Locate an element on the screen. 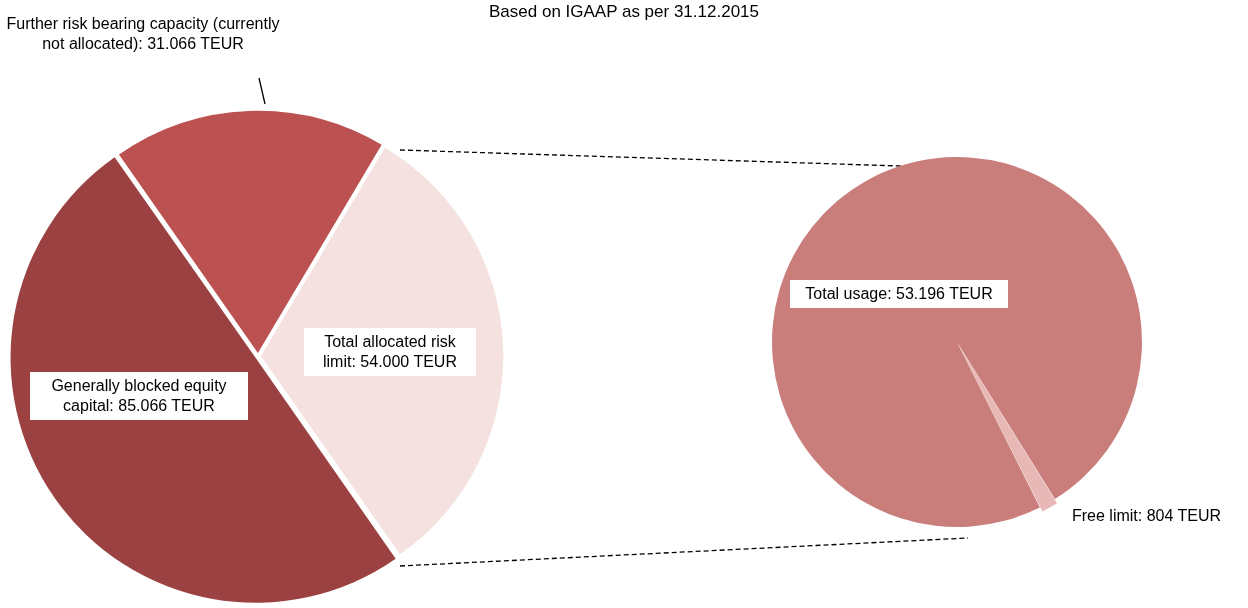 The image size is (1248, 608). slice-label: Total usage: 53.196 TEUR is located at coordinates (899, 294).